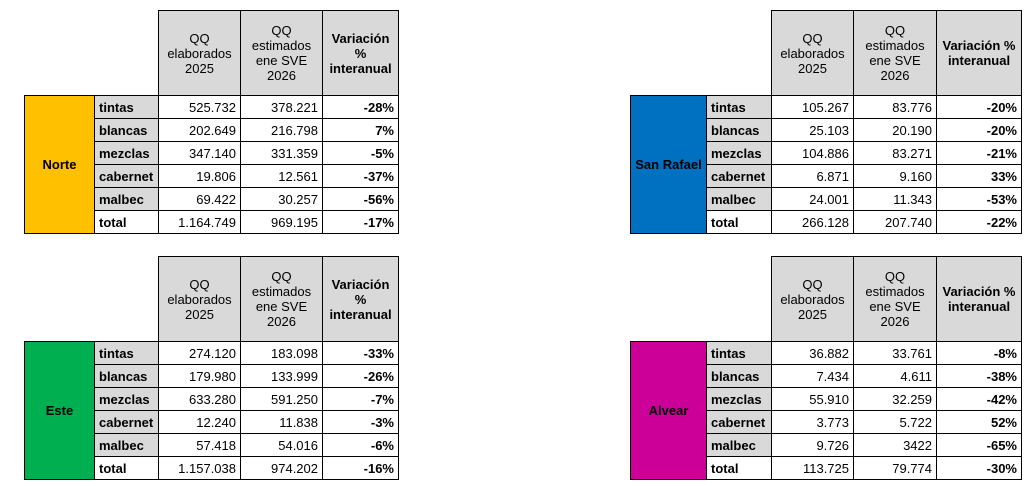 The height and width of the screenshot is (486, 1024). Describe the element at coordinates (979, 176) in the screenshot. I see `variacion-cell: 33%` at that location.